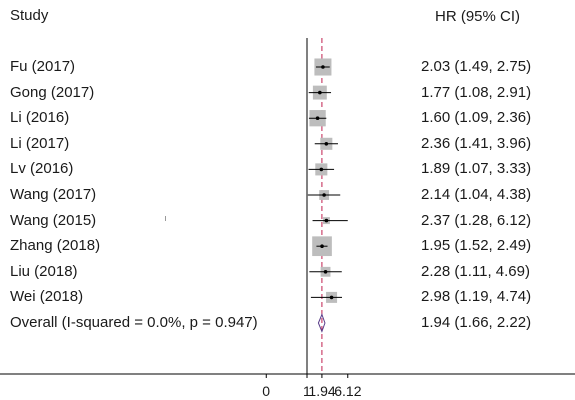  What do you see at coordinates (476, 297) in the screenshot?
I see `ci-text: 2.98 (1.19, 4.74)` at bounding box center [476, 297].